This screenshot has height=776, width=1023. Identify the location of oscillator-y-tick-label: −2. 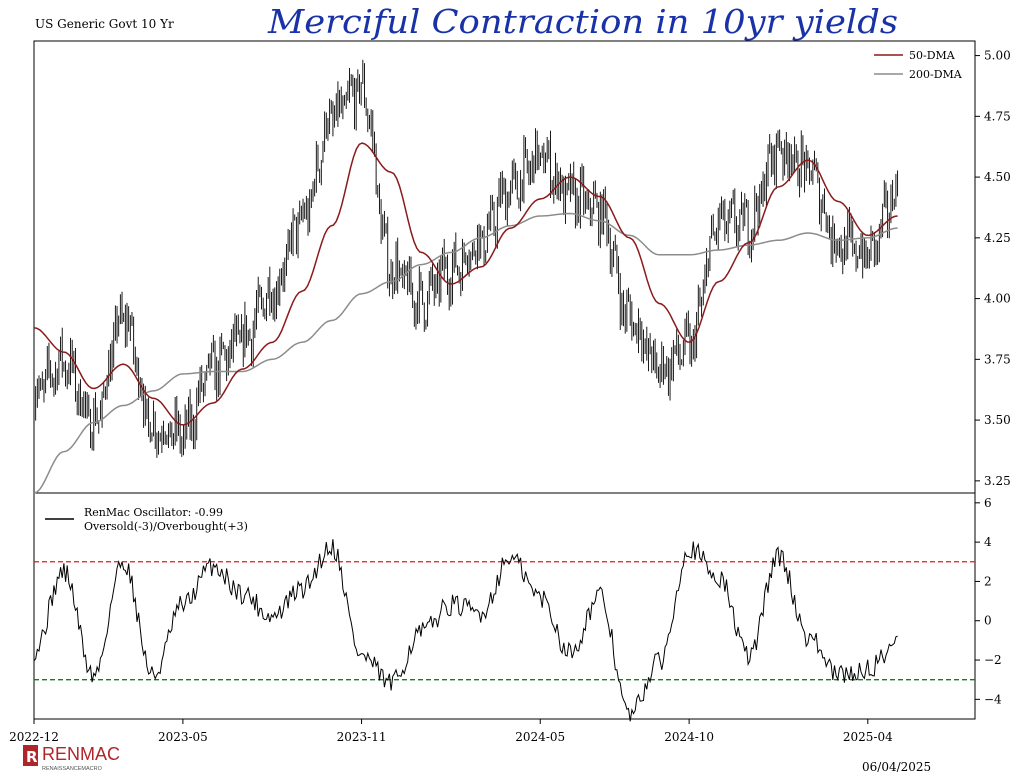
(993, 660).